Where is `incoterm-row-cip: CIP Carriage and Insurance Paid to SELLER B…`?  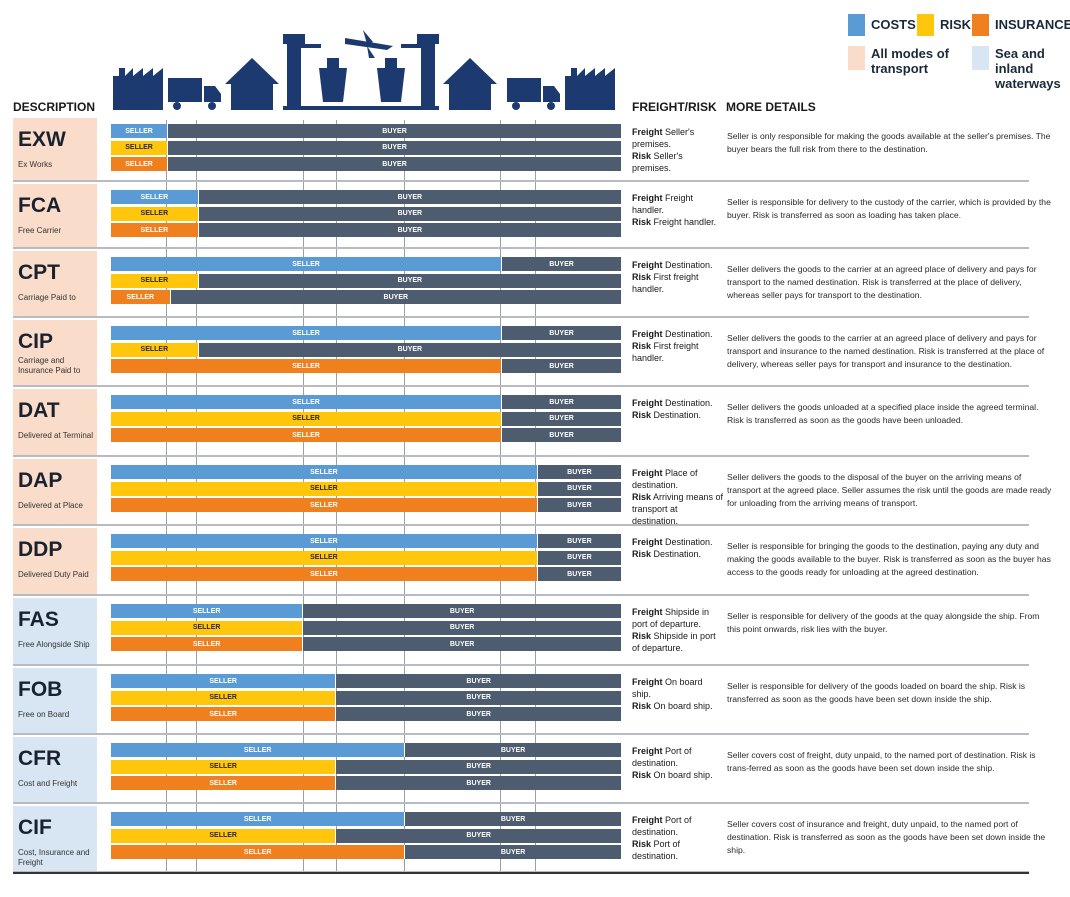
incoterm-row-cip: CIP Carriage and Insurance Paid to SELLER B… is located at coordinates (528, 353).